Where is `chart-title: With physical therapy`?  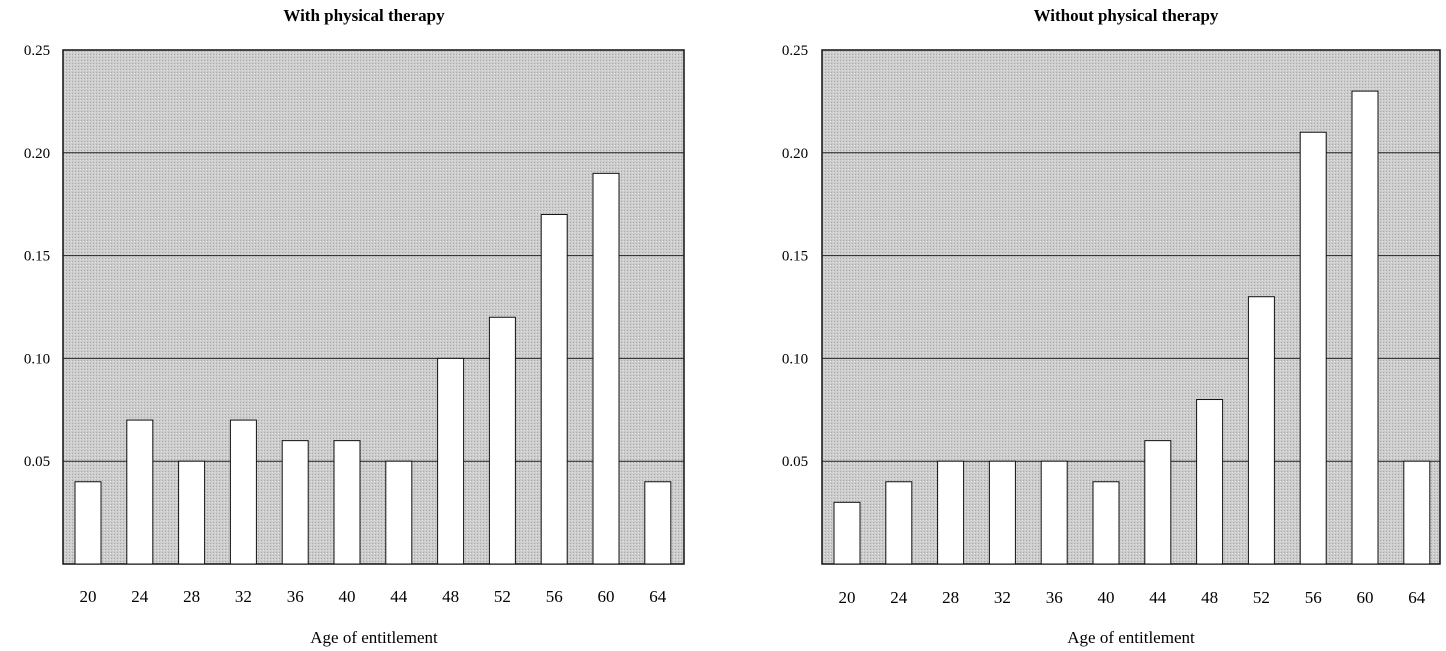 chart-title: With physical therapy is located at coordinates (364, 15).